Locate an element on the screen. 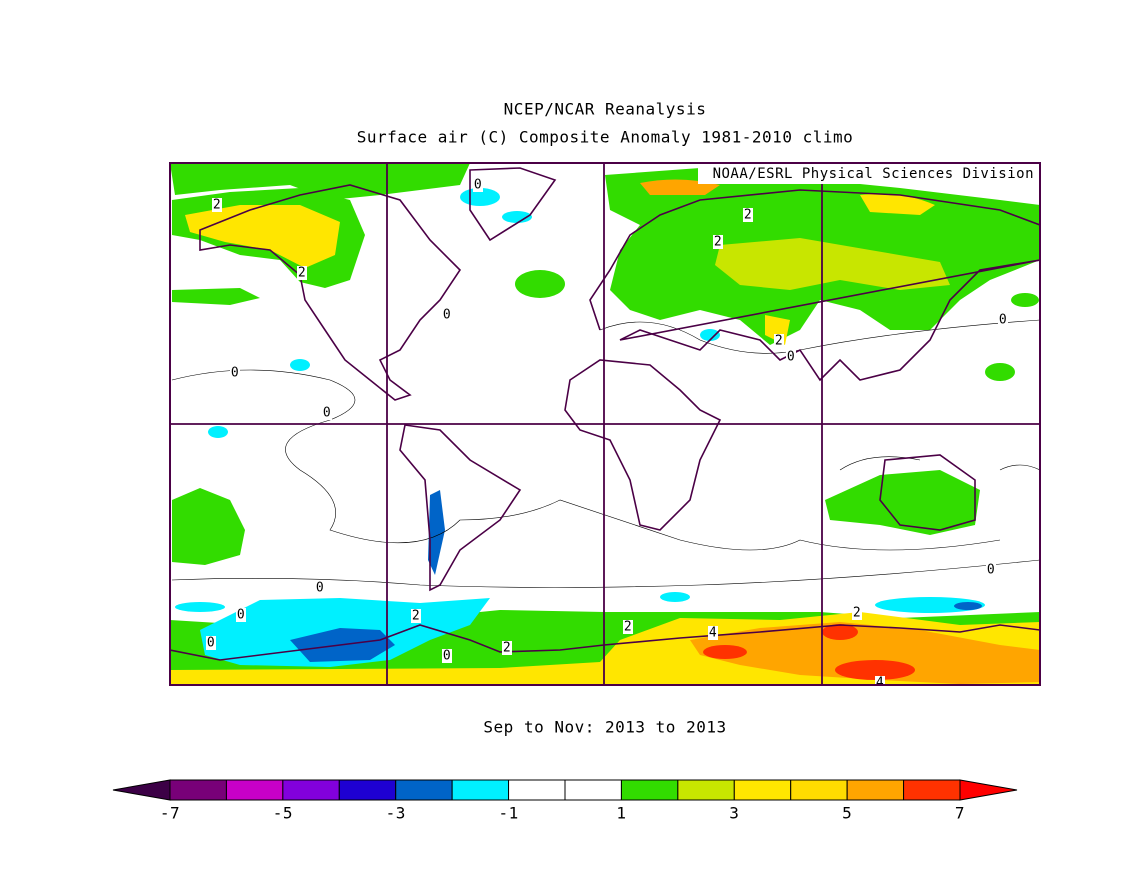 The image size is (1130, 878). colorbar-tick-label: -5 is located at coordinates (283, 813).